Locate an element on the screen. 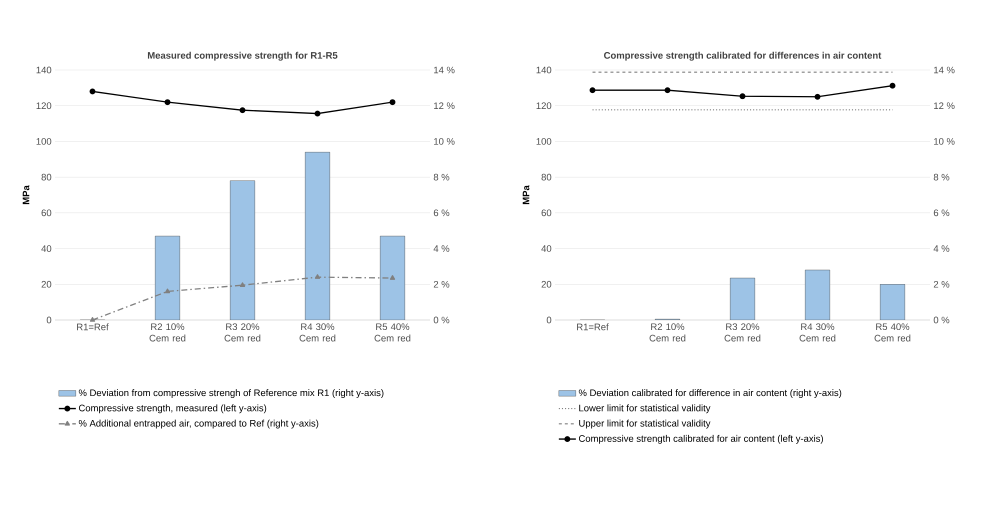 This screenshot has width=988, height=505. legend-label: % Additional entrapped air, compared to Ref (right y-axis) is located at coordinates (198, 424).